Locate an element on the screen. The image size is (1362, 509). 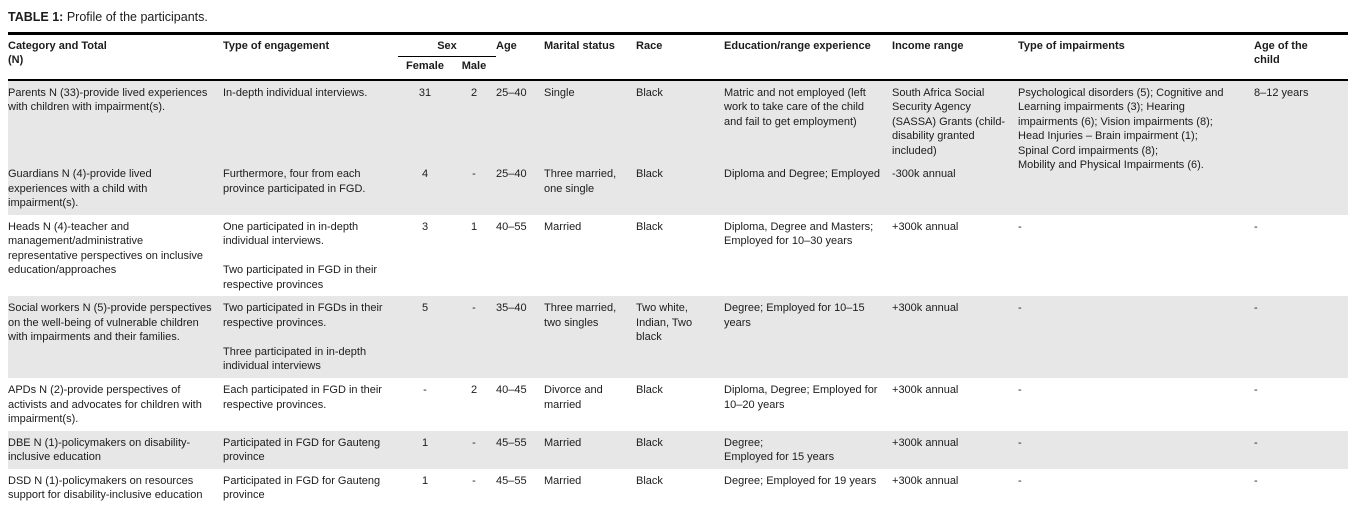
cell-age: 35–40 is located at coordinates (520, 337).